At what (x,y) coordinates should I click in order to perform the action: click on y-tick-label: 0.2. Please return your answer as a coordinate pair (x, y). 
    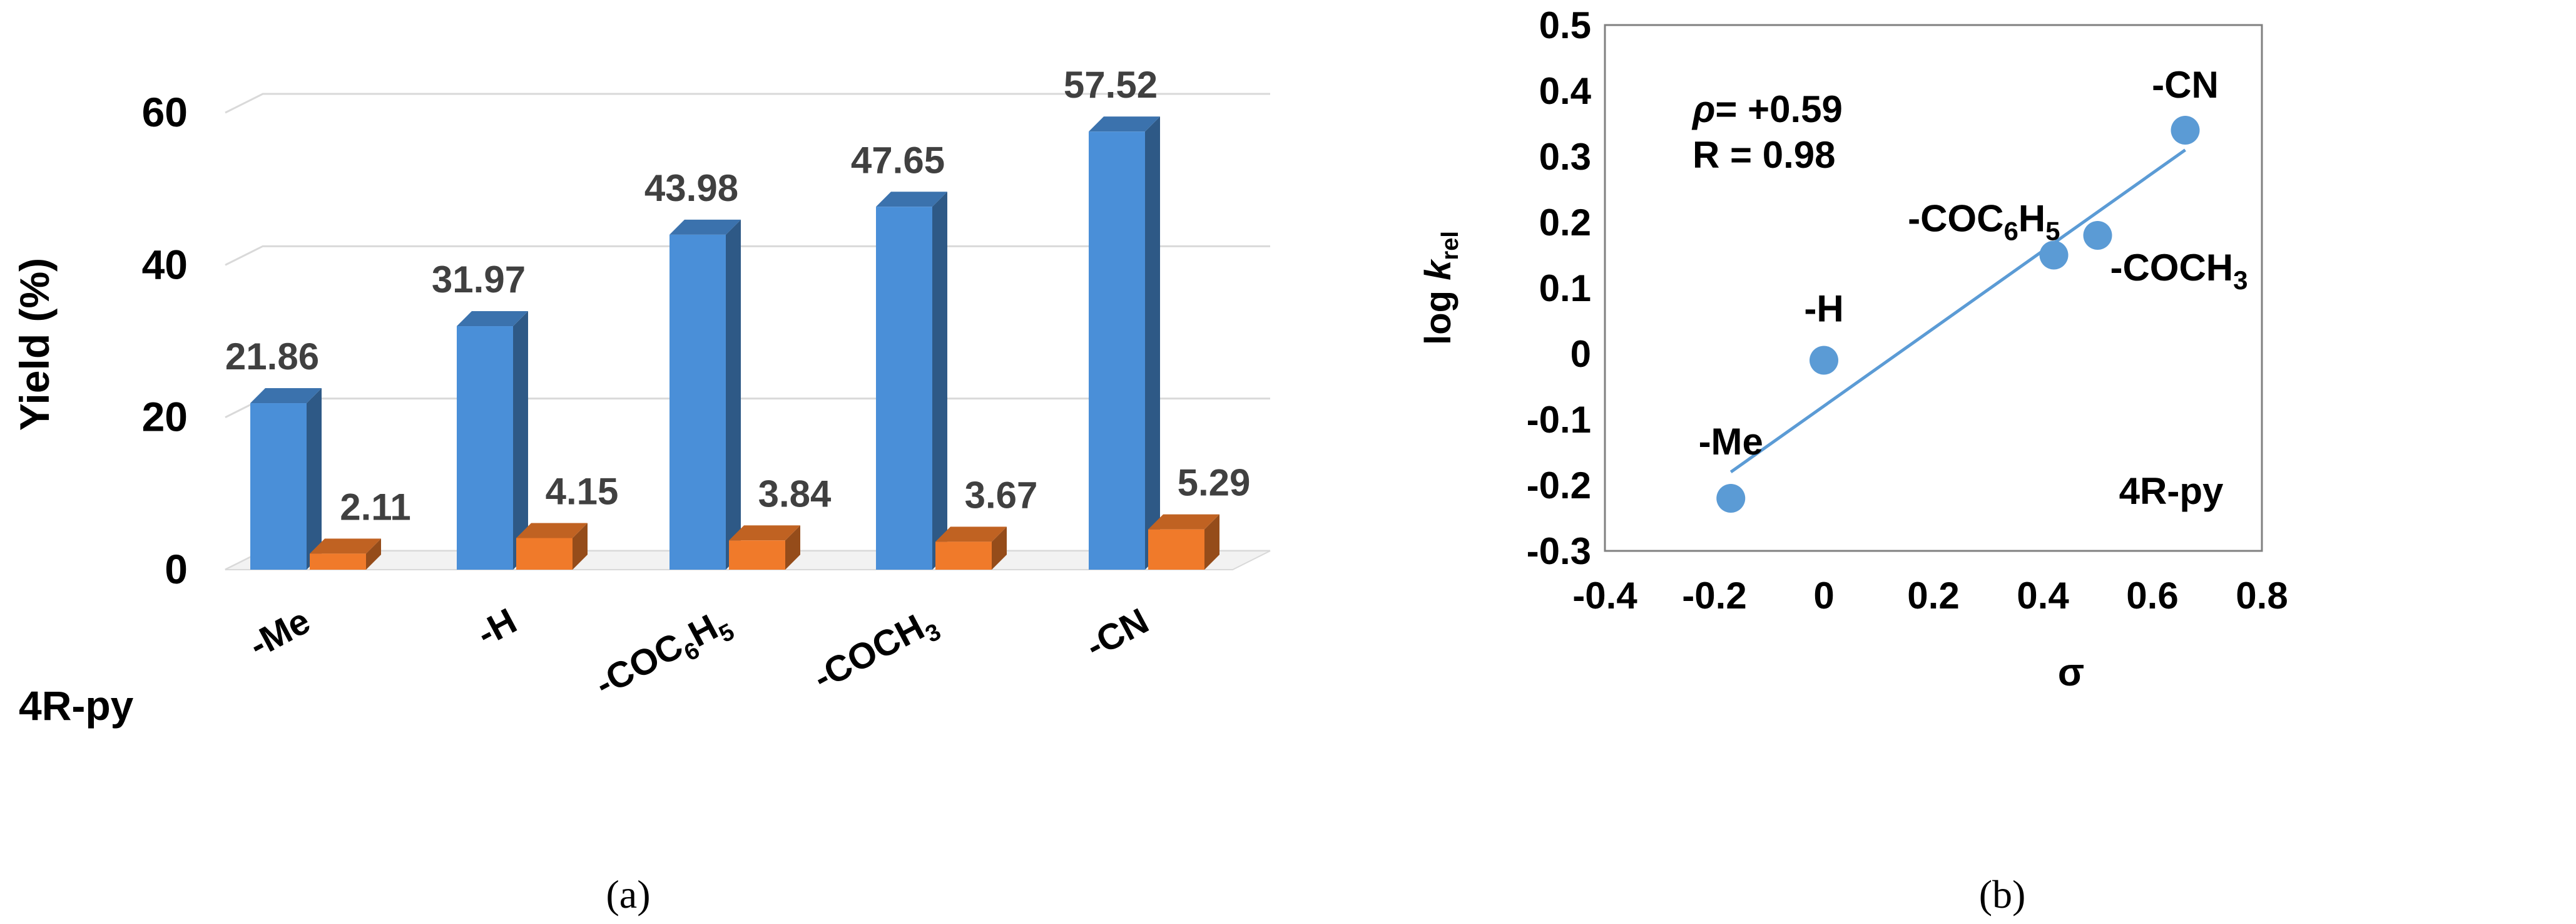
    Looking at the image, I should click on (1565, 223).